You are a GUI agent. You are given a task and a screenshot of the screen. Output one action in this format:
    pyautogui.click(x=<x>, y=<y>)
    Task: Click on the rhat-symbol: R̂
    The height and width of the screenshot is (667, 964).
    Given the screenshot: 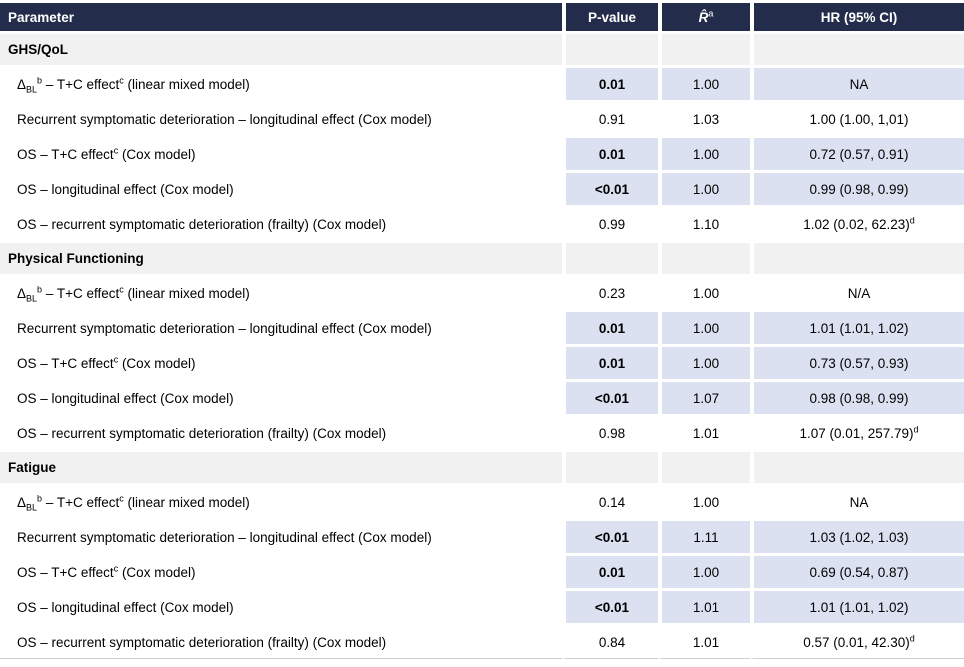 What is the action you would take?
    pyautogui.click(x=703, y=17)
    